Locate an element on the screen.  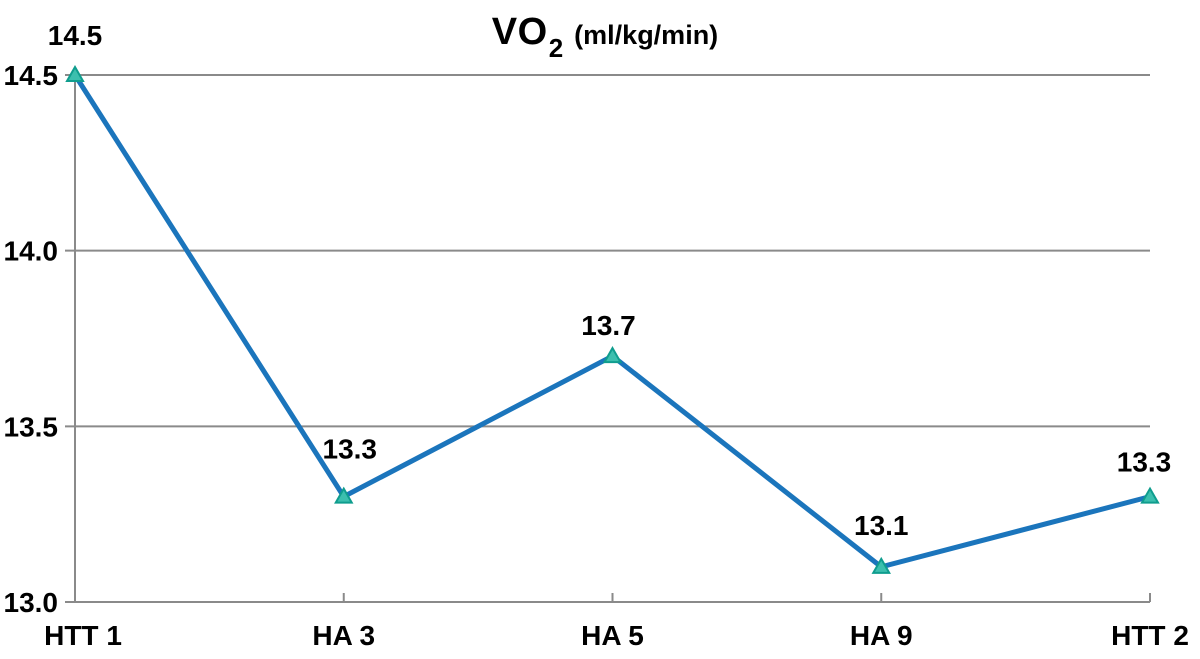
chart-title: VO2 (ml/kg/min) is located at coordinates (600, 36).